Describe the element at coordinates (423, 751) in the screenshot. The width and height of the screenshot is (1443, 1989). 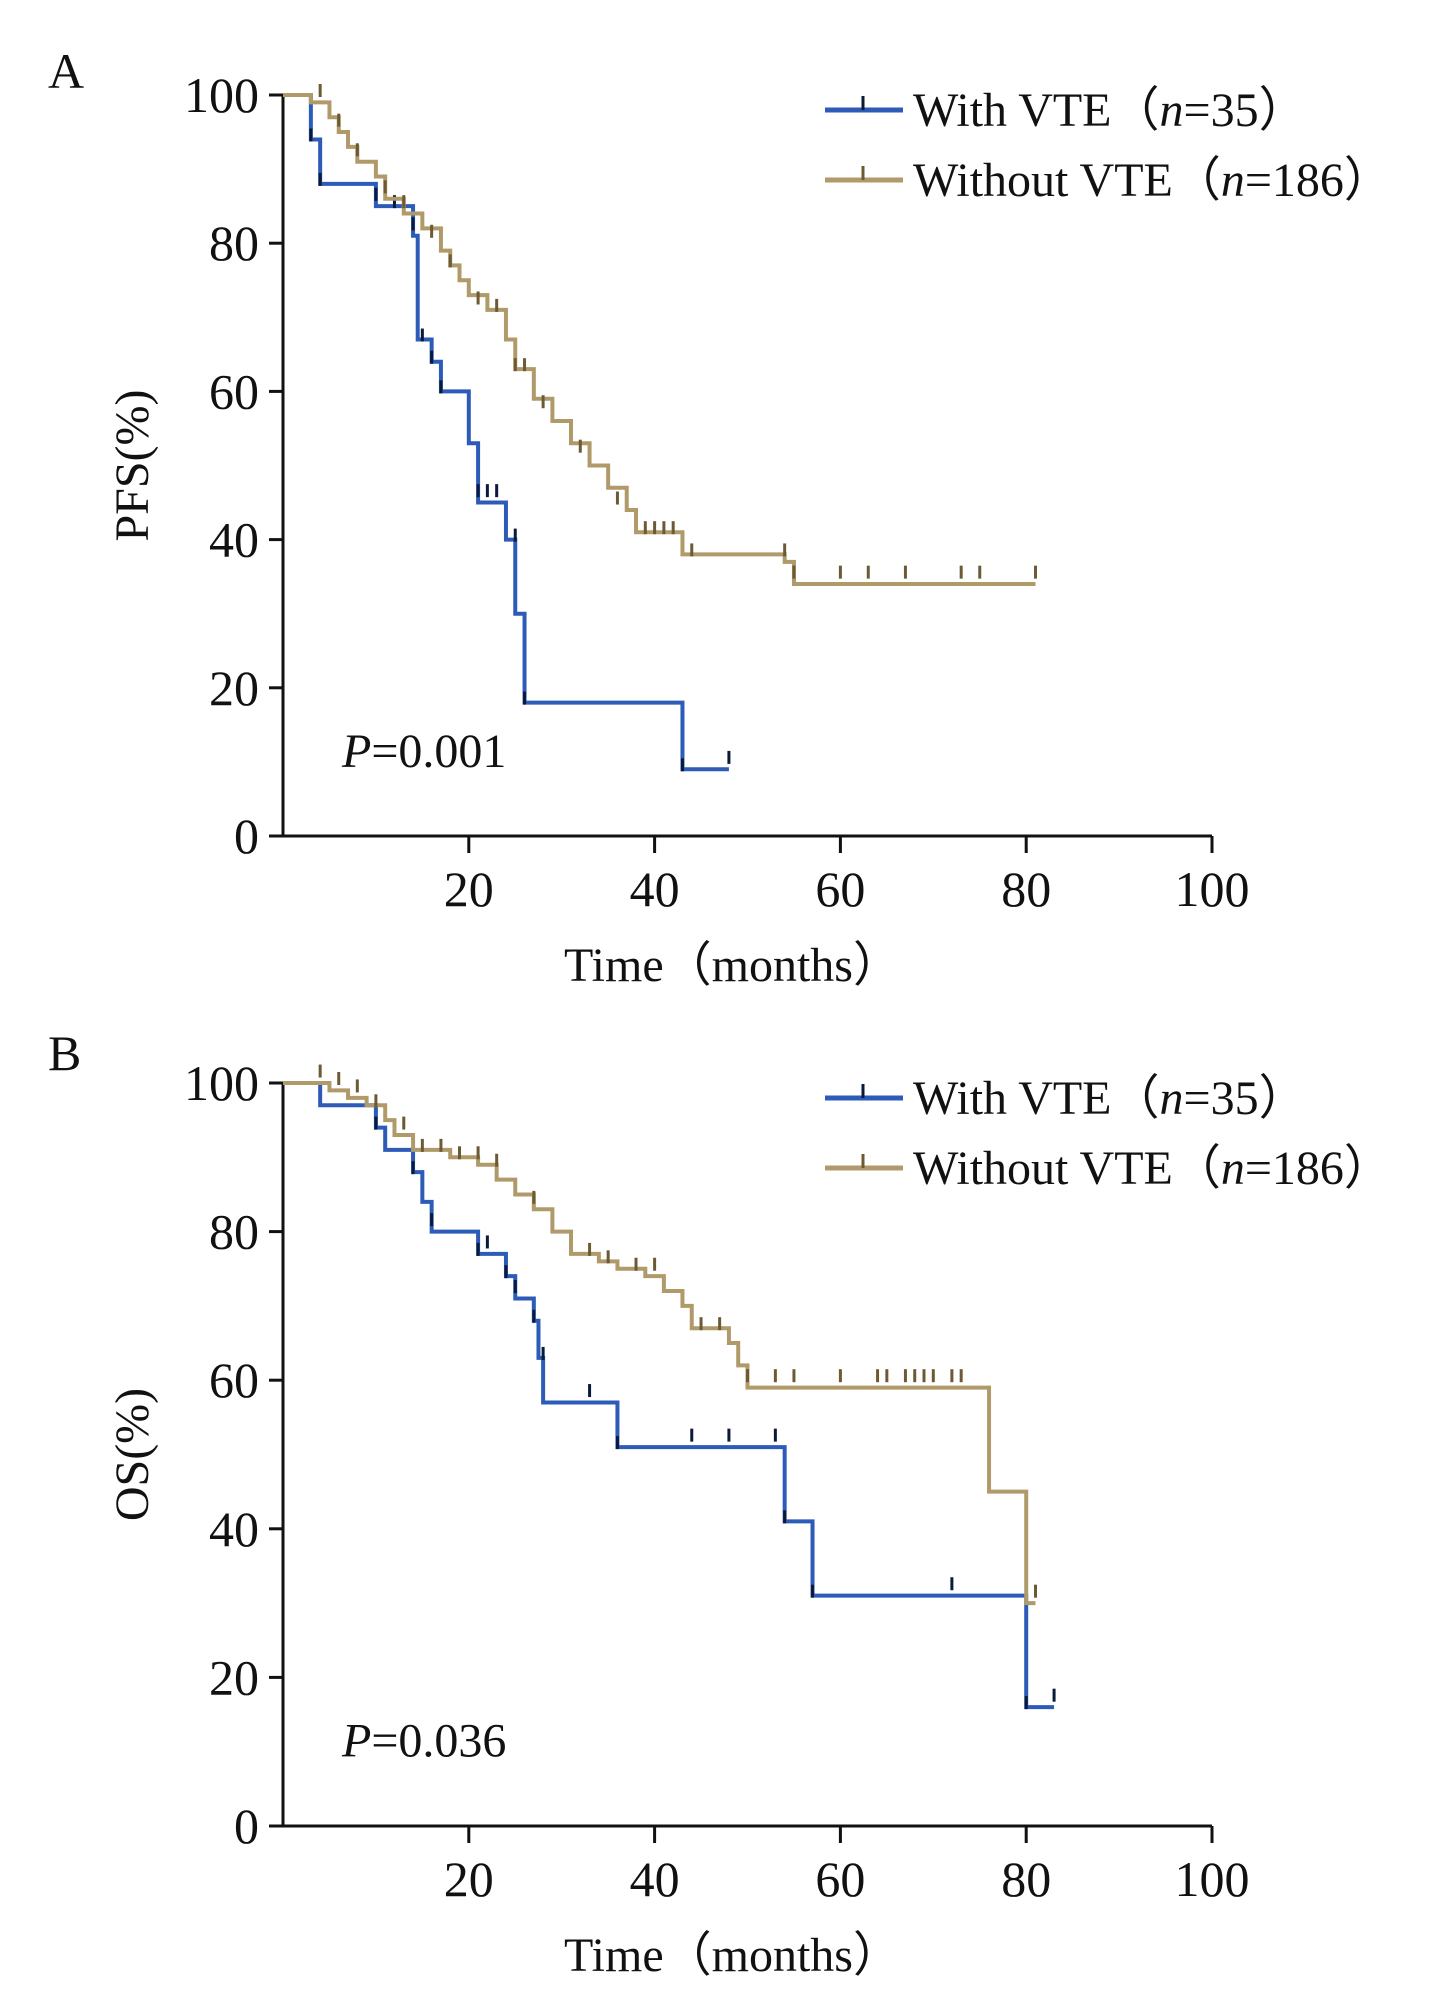
I see `p-value-annotation: P=0.001` at that location.